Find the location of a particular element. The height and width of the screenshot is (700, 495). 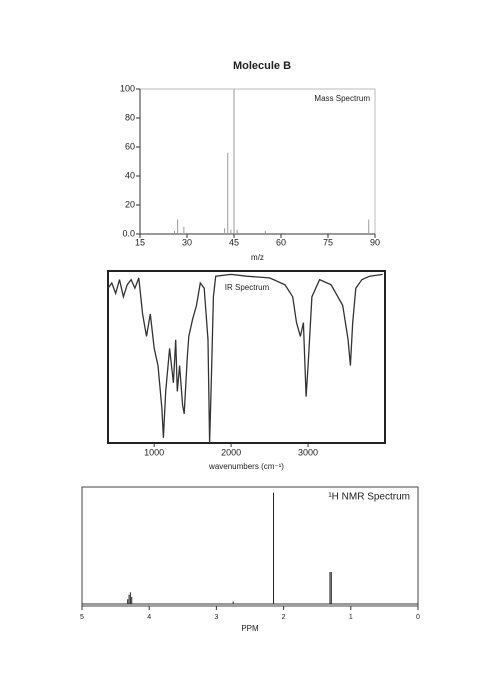

y-tick-label: 100 is located at coordinates (127, 88).